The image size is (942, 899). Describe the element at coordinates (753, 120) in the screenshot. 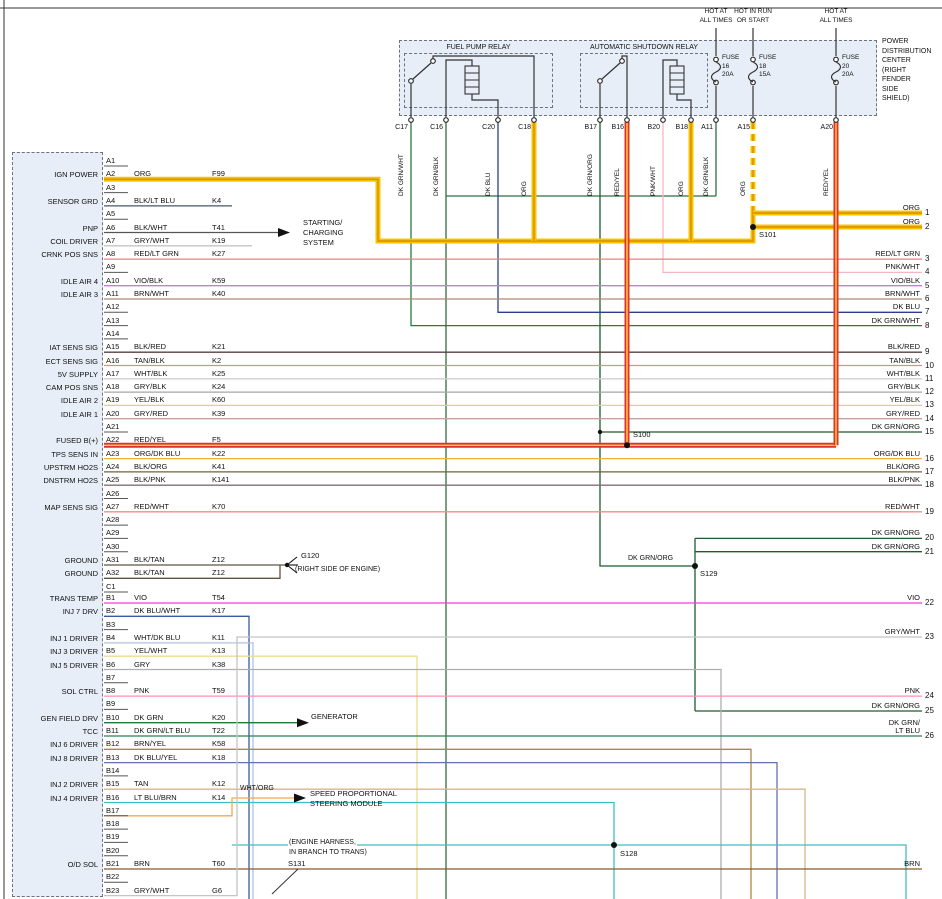

I see `pdc-terminal-A15` at that location.